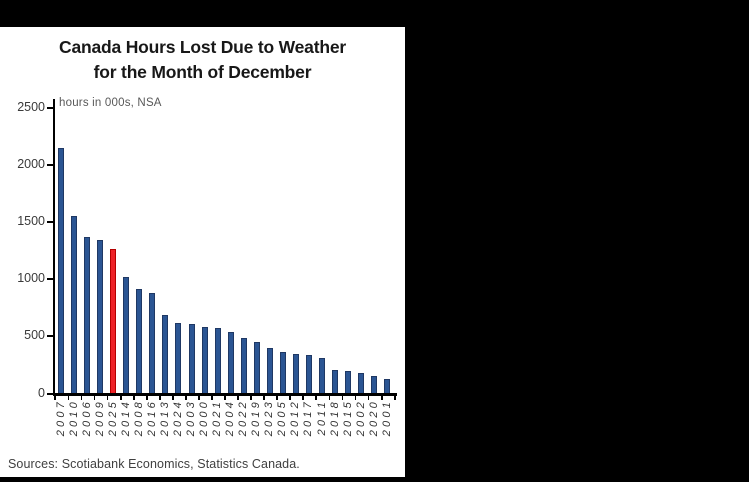 The image size is (749, 482). What do you see at coordinates (87, 315) in the screenshot?
I see `bar-2006` at bounding box center [87, 315].